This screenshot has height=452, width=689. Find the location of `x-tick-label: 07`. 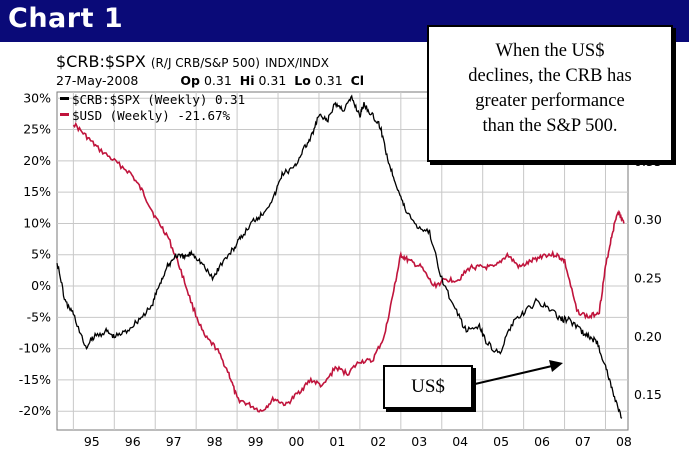

x-tick-label: 07 is located at coordinates (583, 441).